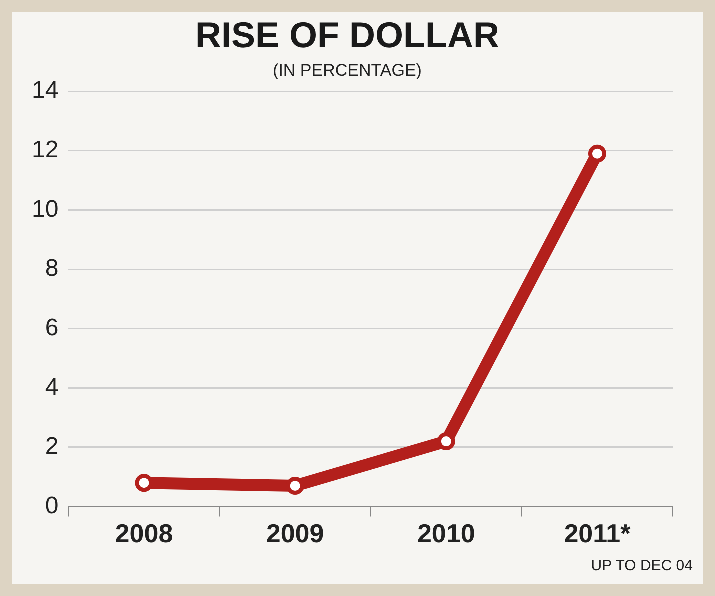  Describe the element at coordinates (347, 70) in the screenshot. I see `chart-subtitle: (IN PERCENTAGE)` at that location.